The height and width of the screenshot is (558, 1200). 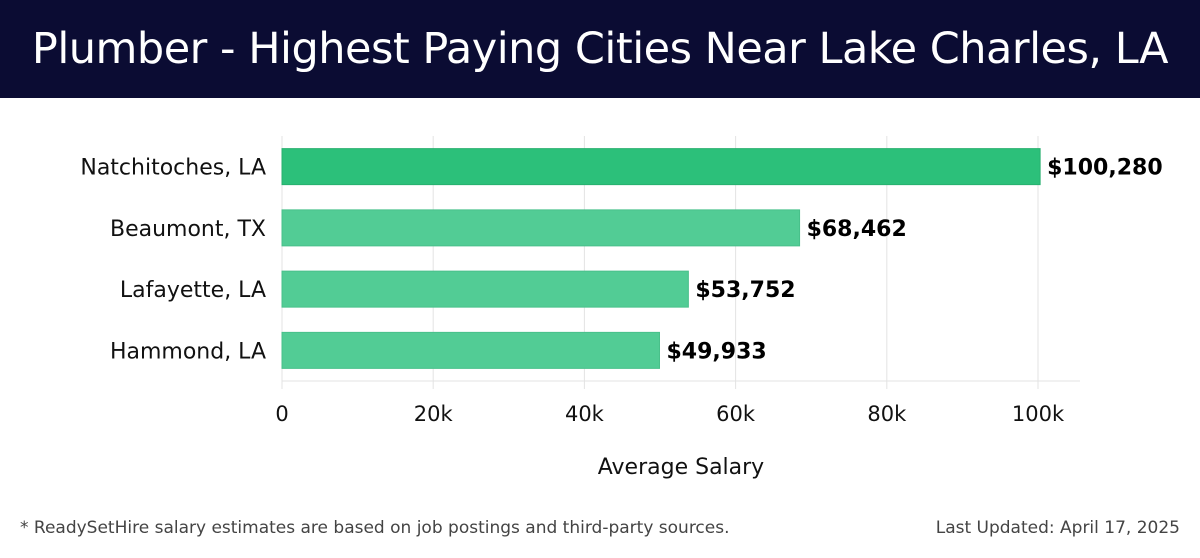 What do you see at coordinates (434, 414) in the screenshot?
I see `x-tick-label: 20k` at bounding box center [434, 414].